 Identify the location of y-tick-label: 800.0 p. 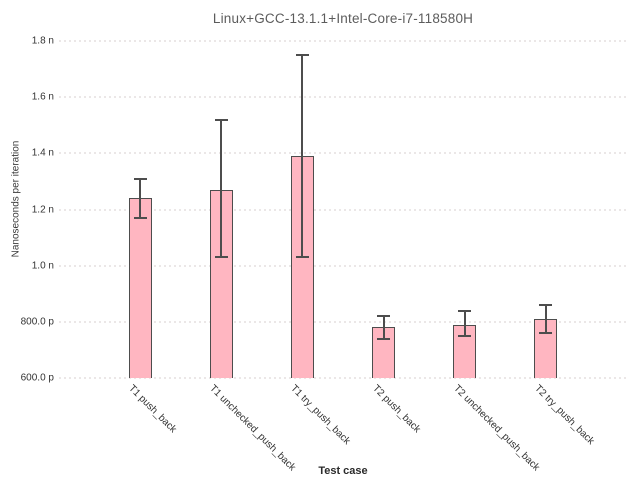
(37, 322).